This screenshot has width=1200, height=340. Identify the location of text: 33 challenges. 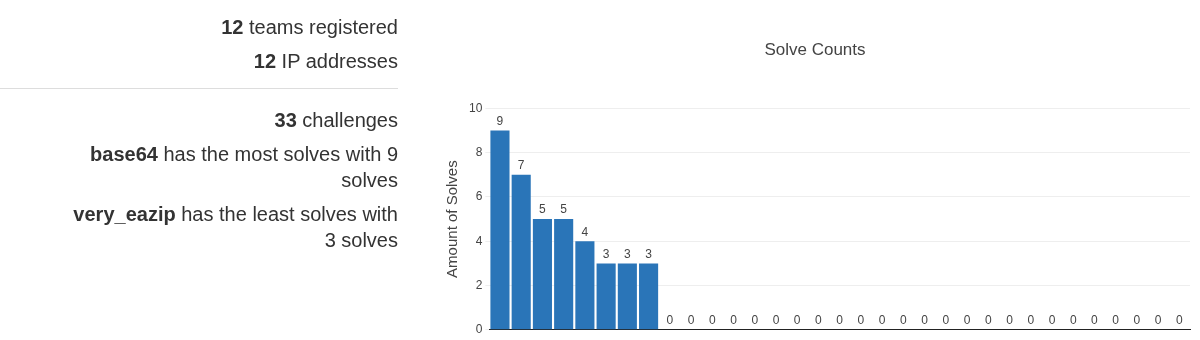
(335, 120).